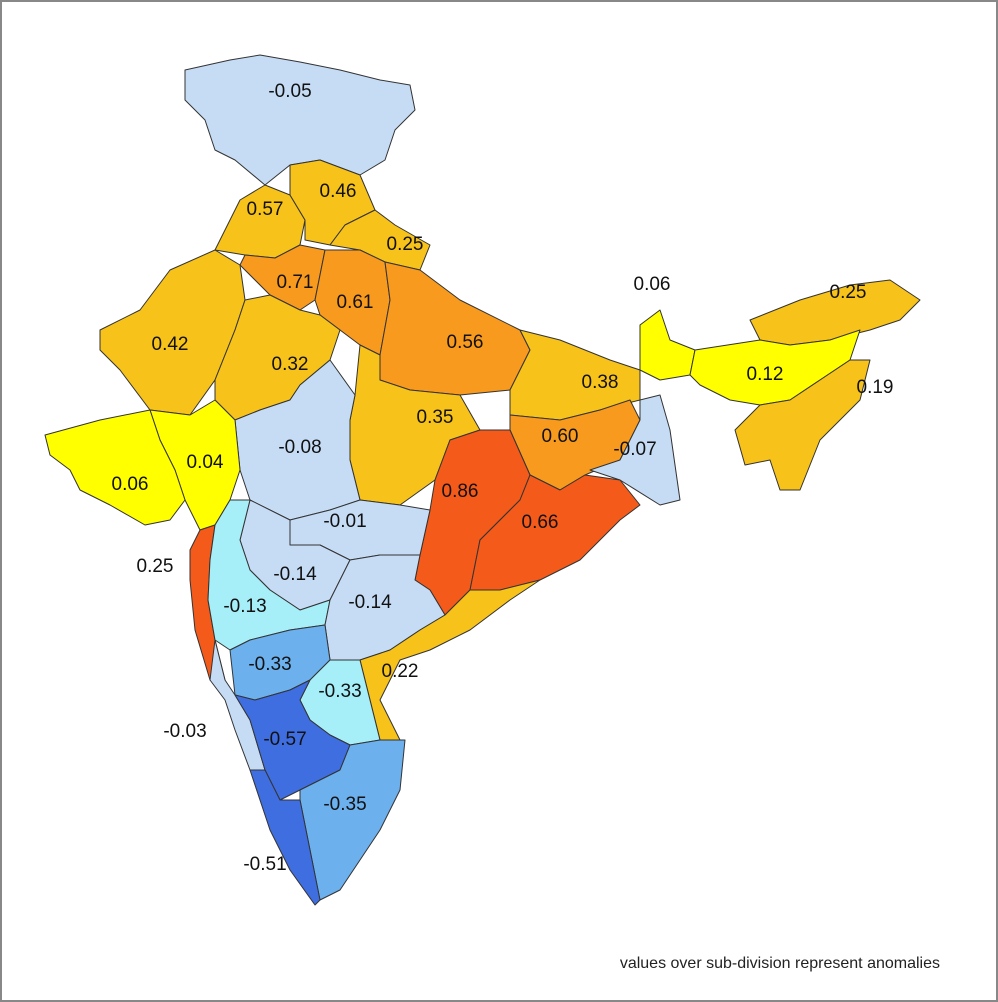 The image size is (998, 1002). Describe the element at coordinates (344, 521) in the screenshot. I see `region-label: -0.01` at that location.